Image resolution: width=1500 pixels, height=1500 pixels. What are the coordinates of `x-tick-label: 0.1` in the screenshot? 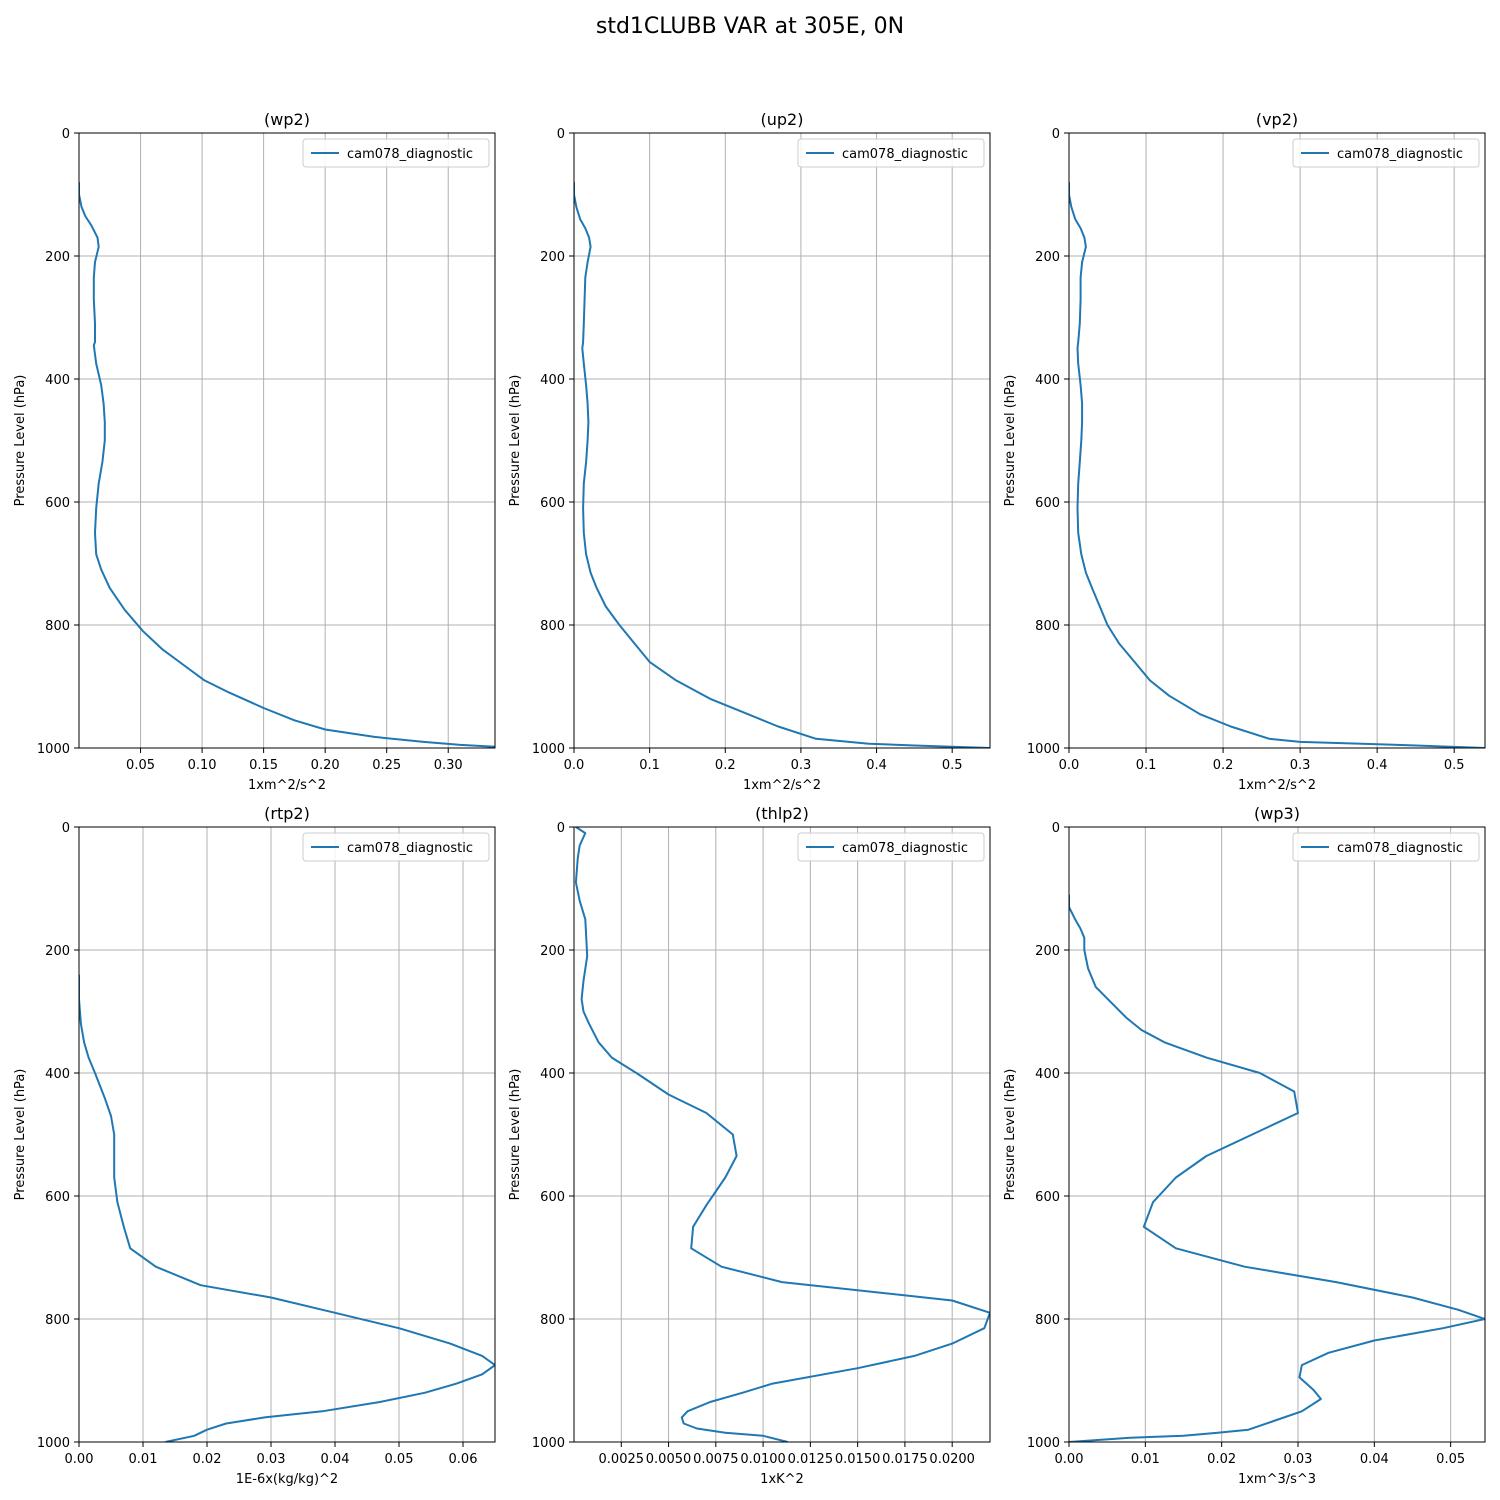 It's located at (649, 765).